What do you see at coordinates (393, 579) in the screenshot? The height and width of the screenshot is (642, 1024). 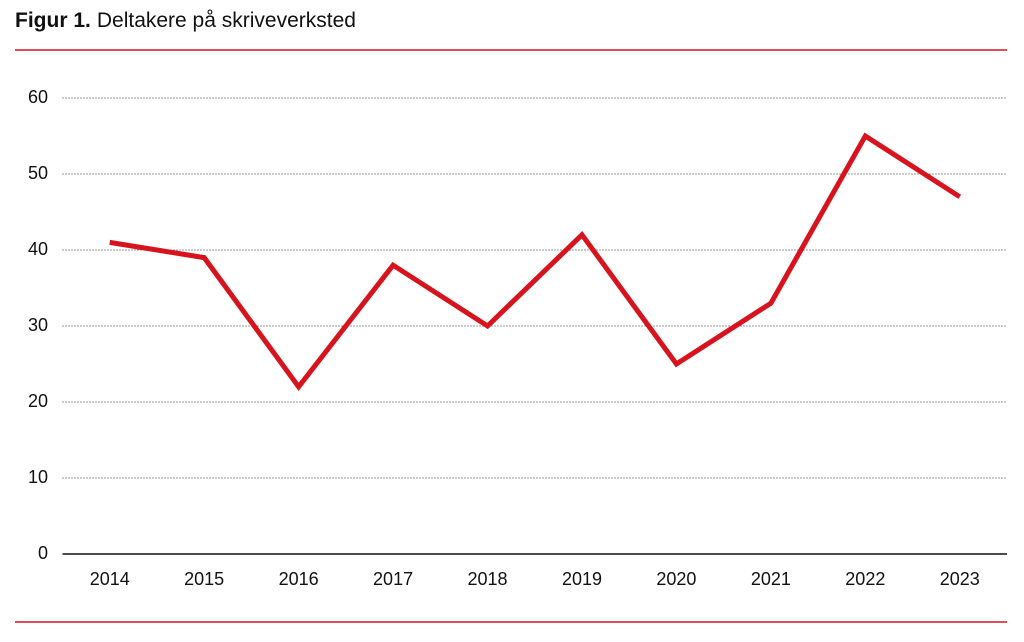 I see `x-tick-label: 2017` at bounding box center [393, 579].